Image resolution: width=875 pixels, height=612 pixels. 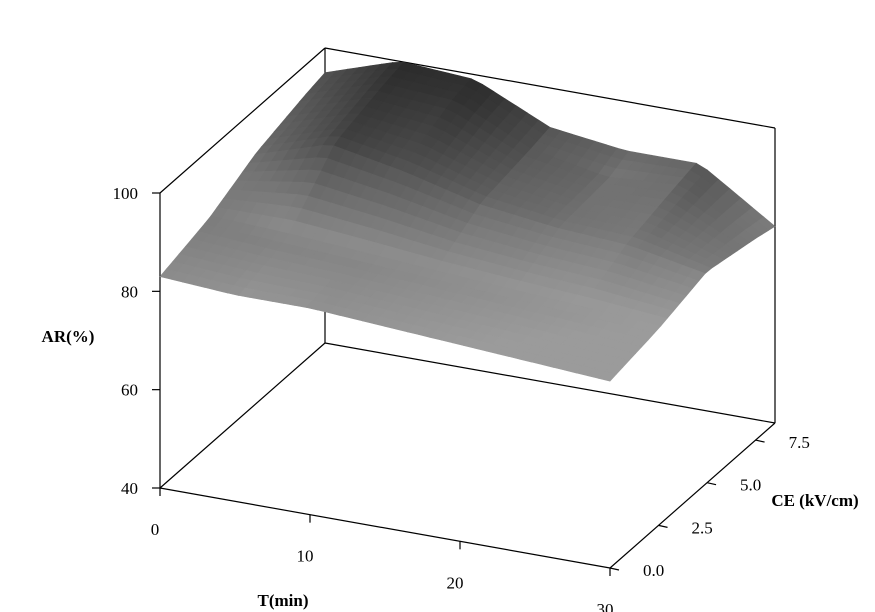 I want to click on surface-patch, so click(x=607, y=376).